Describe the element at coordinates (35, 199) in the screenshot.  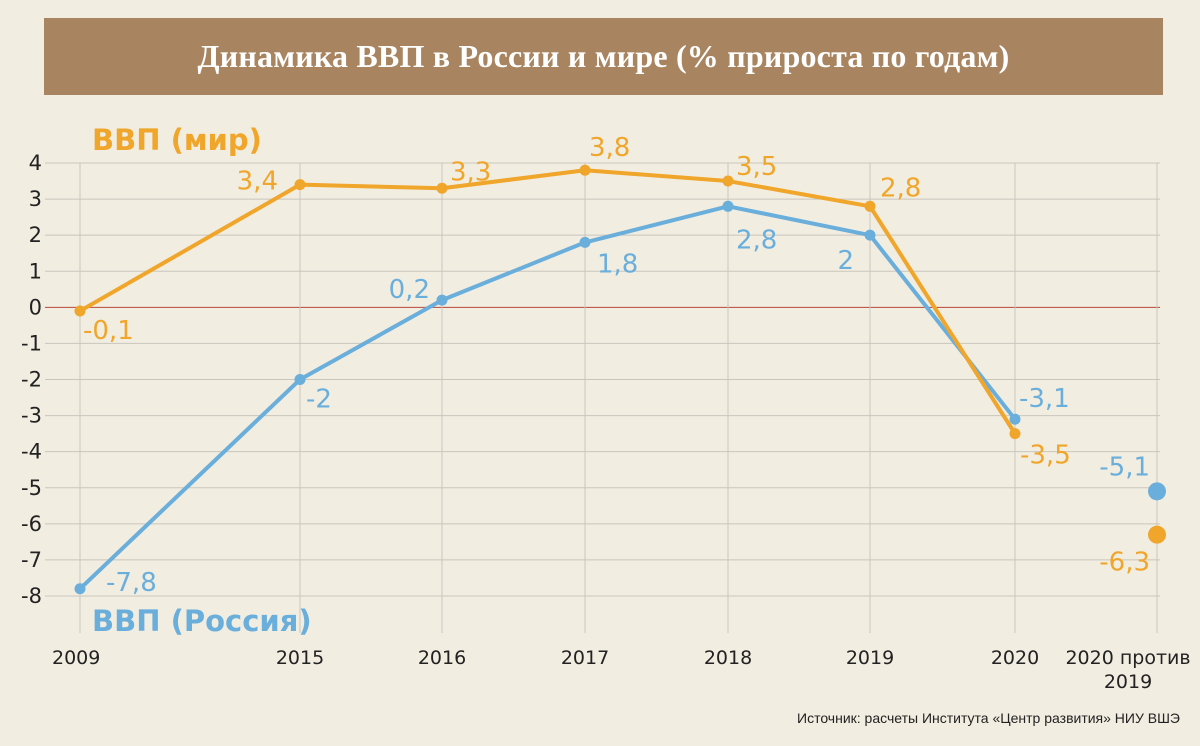
I see `y-tick-label: 3` at that location.